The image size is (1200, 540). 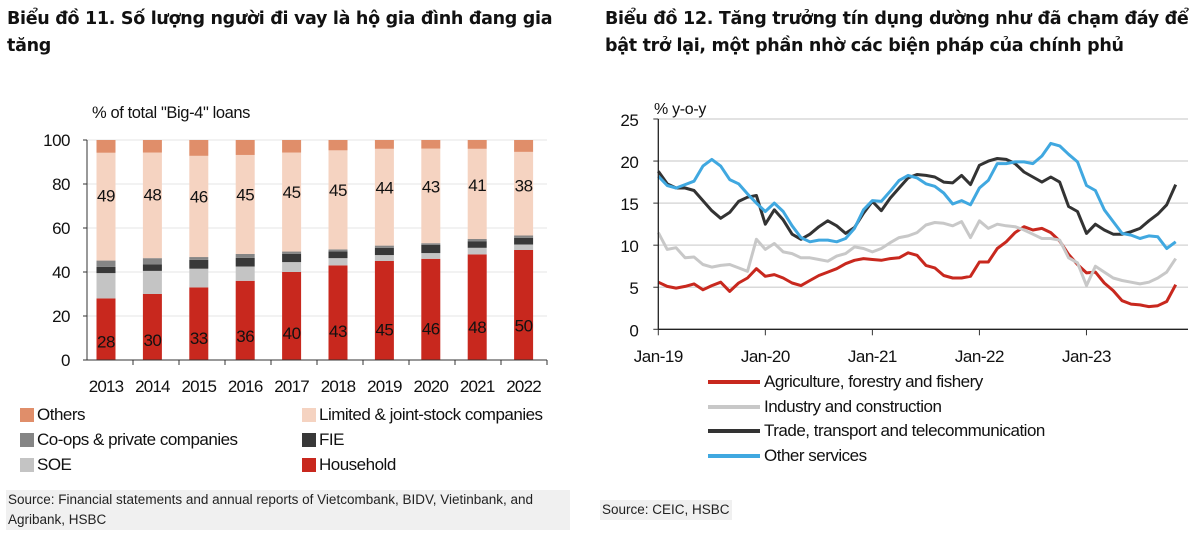 What do you see at coordinates (430, 386) in the screenshot?
I see `x-tick-label: 2020` at bounding box center [430, 386].